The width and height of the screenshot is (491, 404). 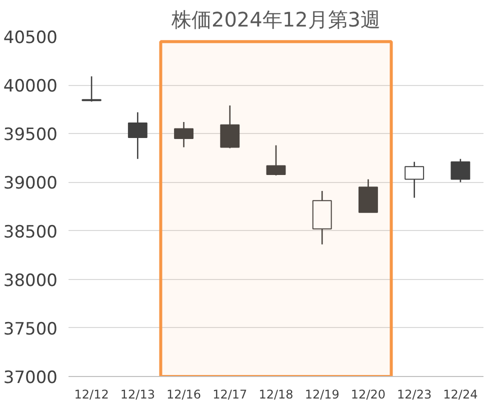 What do you see at coordinates (30, 329) in the screenshot?
I see `y-tick-label: 37500` at bounding box center [30, 329].